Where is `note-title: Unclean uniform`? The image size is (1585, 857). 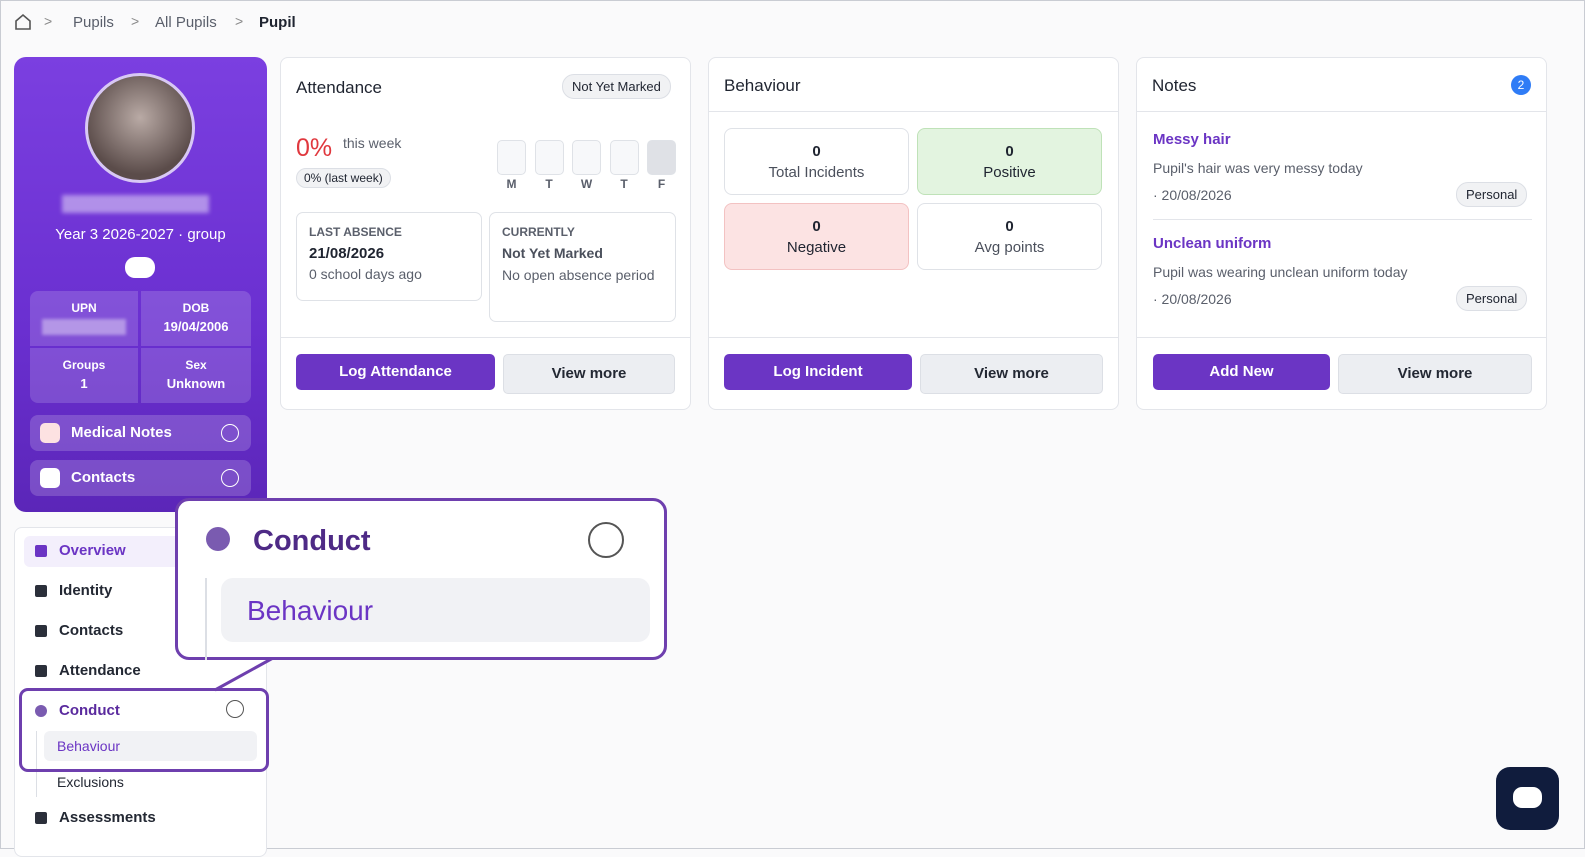
note-title: Unclean uniform is located at coordinates (1212, 243).